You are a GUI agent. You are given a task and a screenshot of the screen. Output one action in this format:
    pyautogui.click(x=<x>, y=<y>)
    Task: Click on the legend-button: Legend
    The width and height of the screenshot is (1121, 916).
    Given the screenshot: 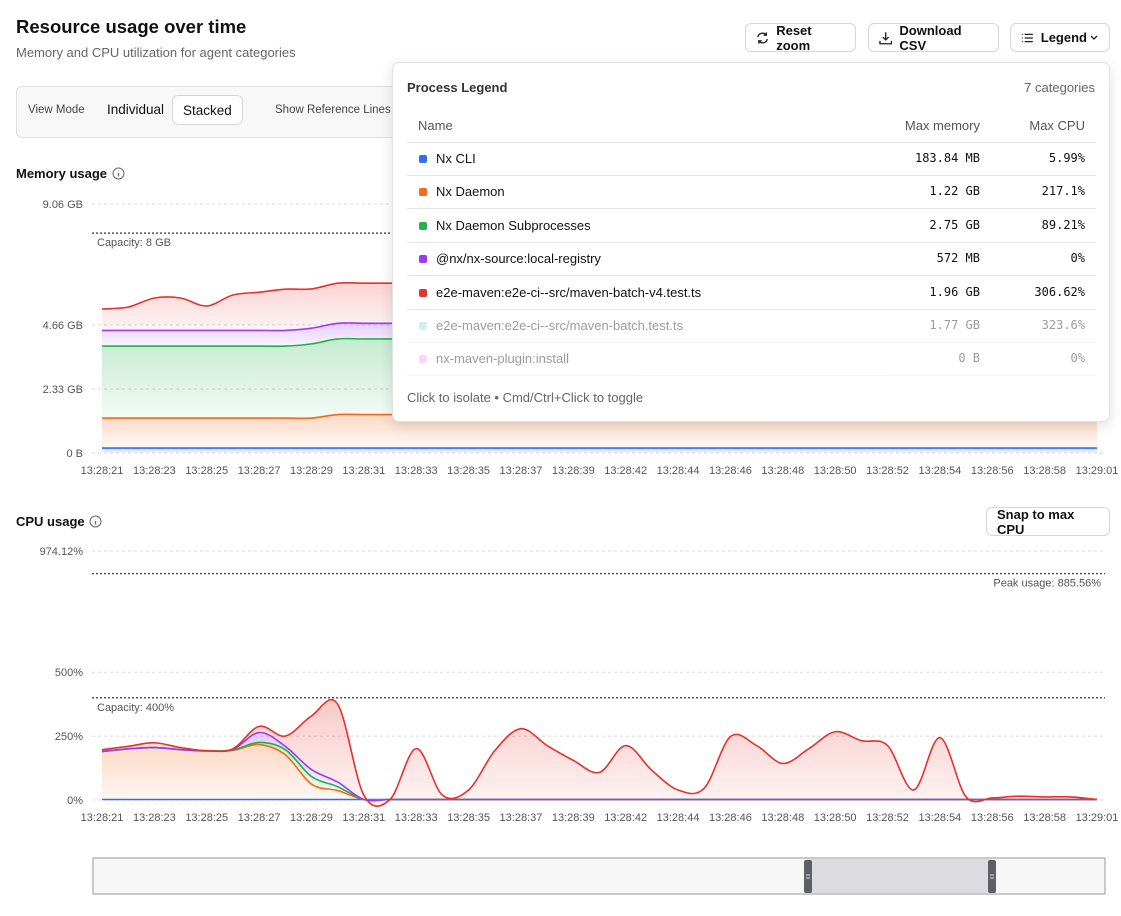 What is the action you would take?
    pyautogui.click(x=1060, y=37)
    